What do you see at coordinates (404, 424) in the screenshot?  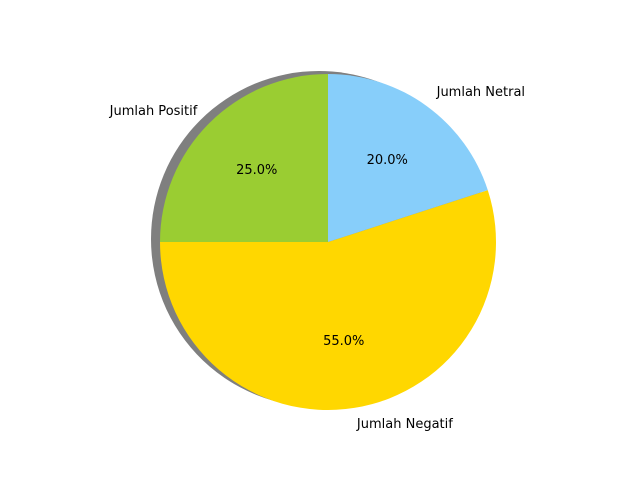 I see `pie-label-jumlah-negatif: Jumlah Negatif` at bounding box center [404, 424].